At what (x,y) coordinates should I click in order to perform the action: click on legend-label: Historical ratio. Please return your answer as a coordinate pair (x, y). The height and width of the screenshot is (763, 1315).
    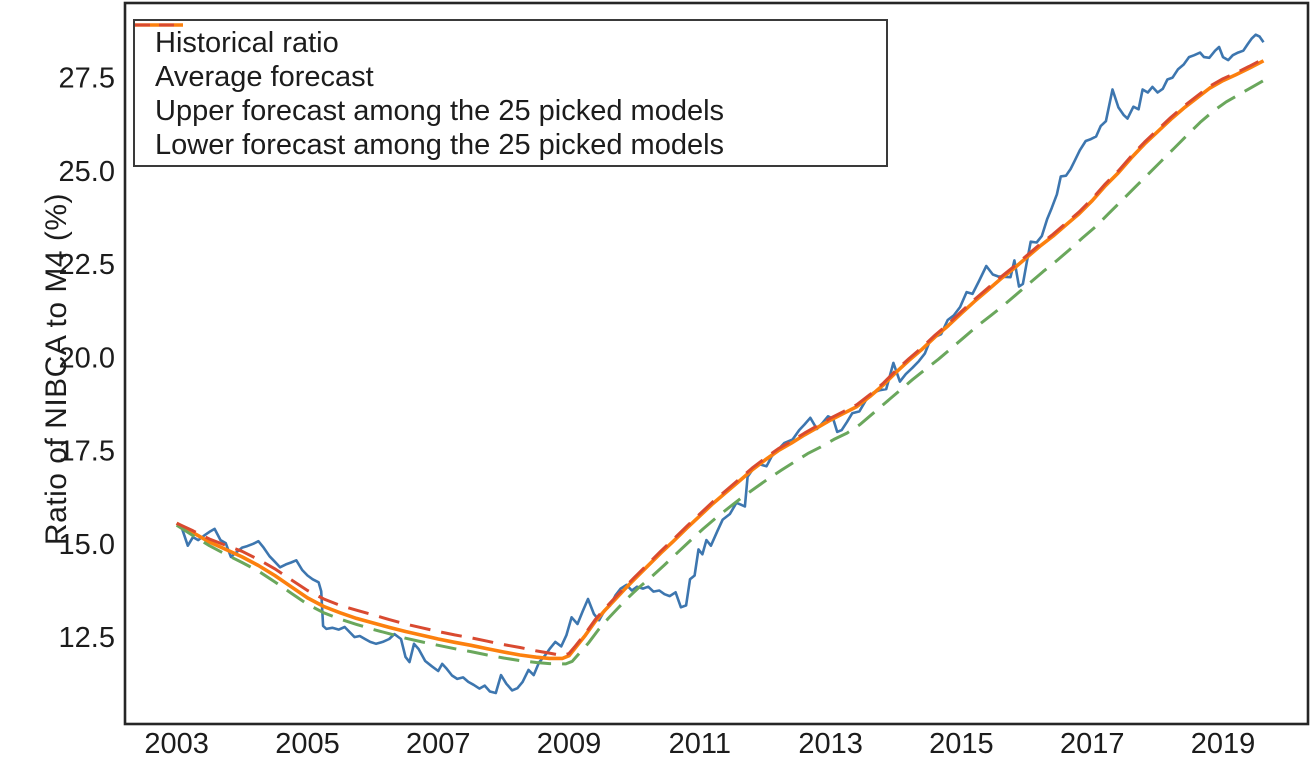
    Looking at the image, I should click on (247, 42).